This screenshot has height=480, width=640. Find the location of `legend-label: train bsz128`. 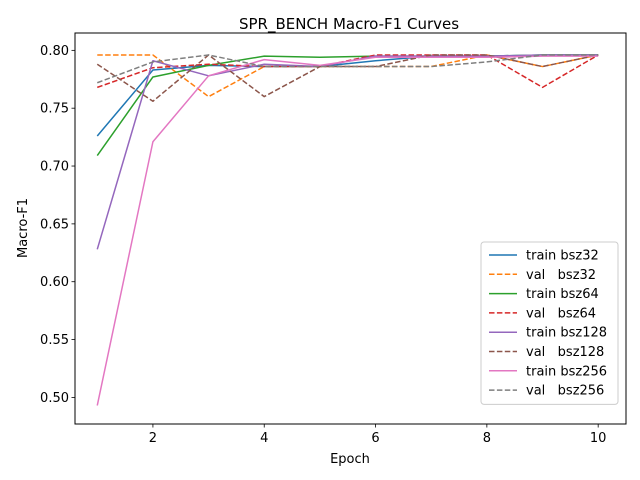

legend-label: train bsz128 is located at coordinates (566, 333).